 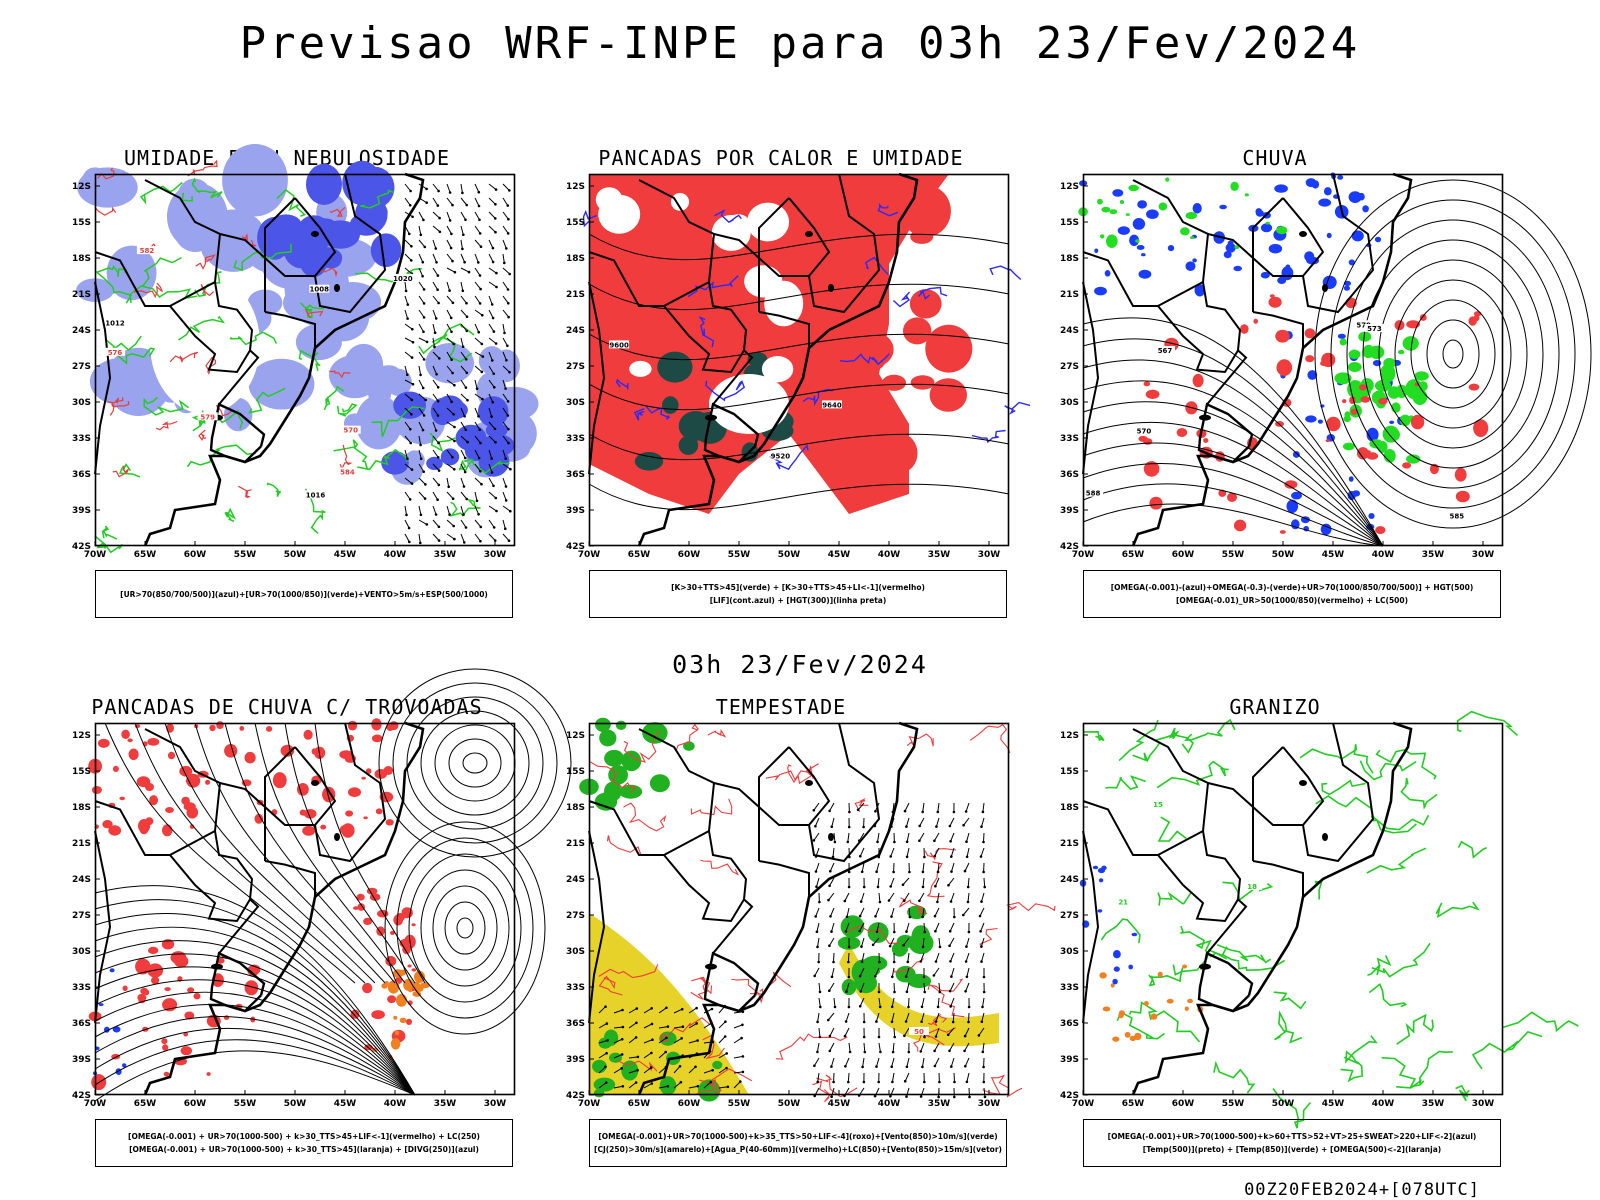 I want to click on lat-label: 39S, so click(x=575, y=1060).